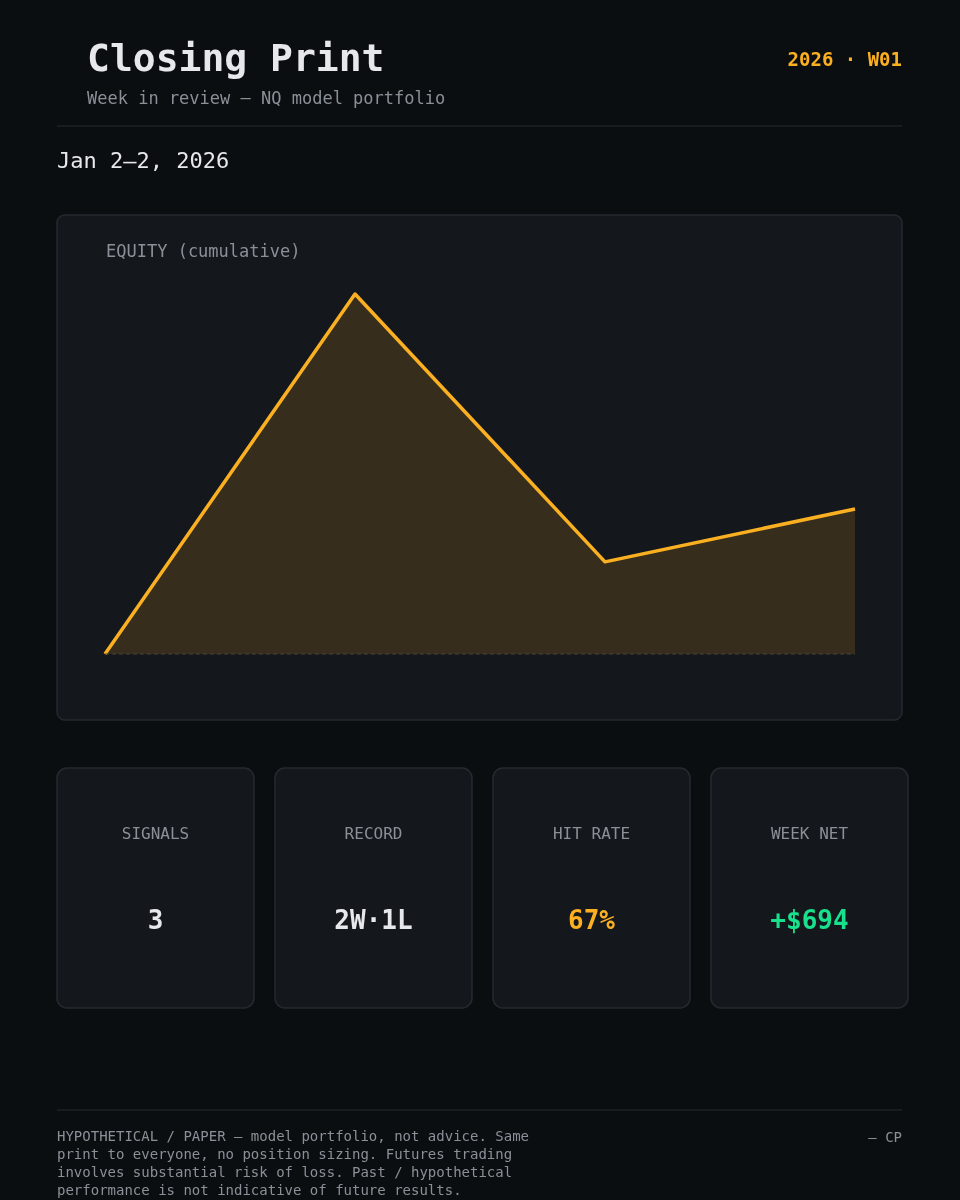 This screenshot has height=1200, width=960. Describe the element at coordinates (373, 920) in the screenshot. I see `text: 2W·1L` at that location.